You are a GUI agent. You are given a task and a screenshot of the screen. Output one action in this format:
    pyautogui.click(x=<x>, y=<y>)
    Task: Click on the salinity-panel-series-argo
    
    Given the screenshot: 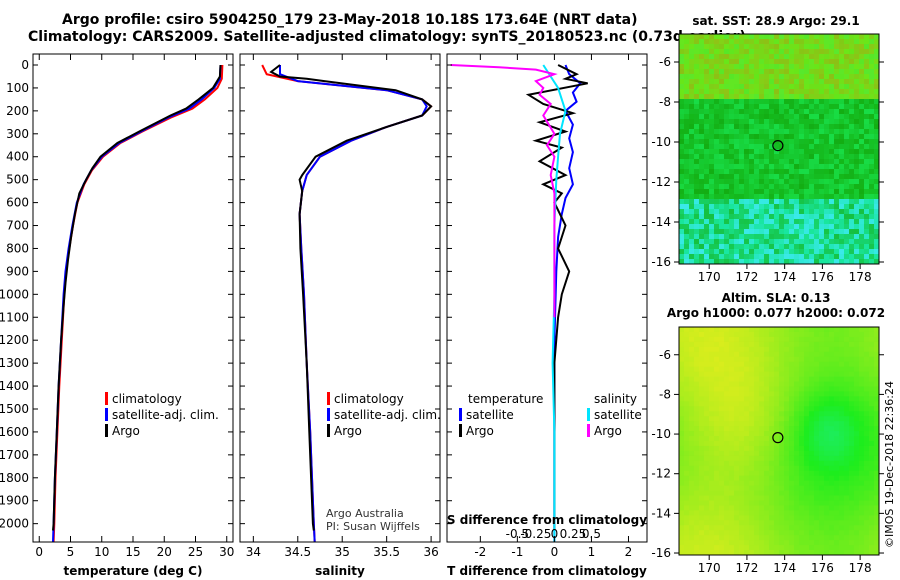 What is the action you would take?
    pyautogui.click(x=351, y=297)
    